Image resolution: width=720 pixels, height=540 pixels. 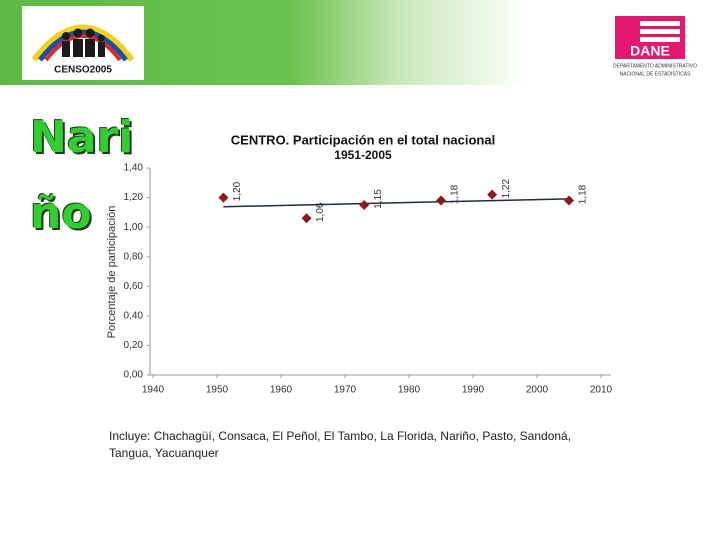 I want to click on census-logo: CENSO2005, so click(x=83, y=43).